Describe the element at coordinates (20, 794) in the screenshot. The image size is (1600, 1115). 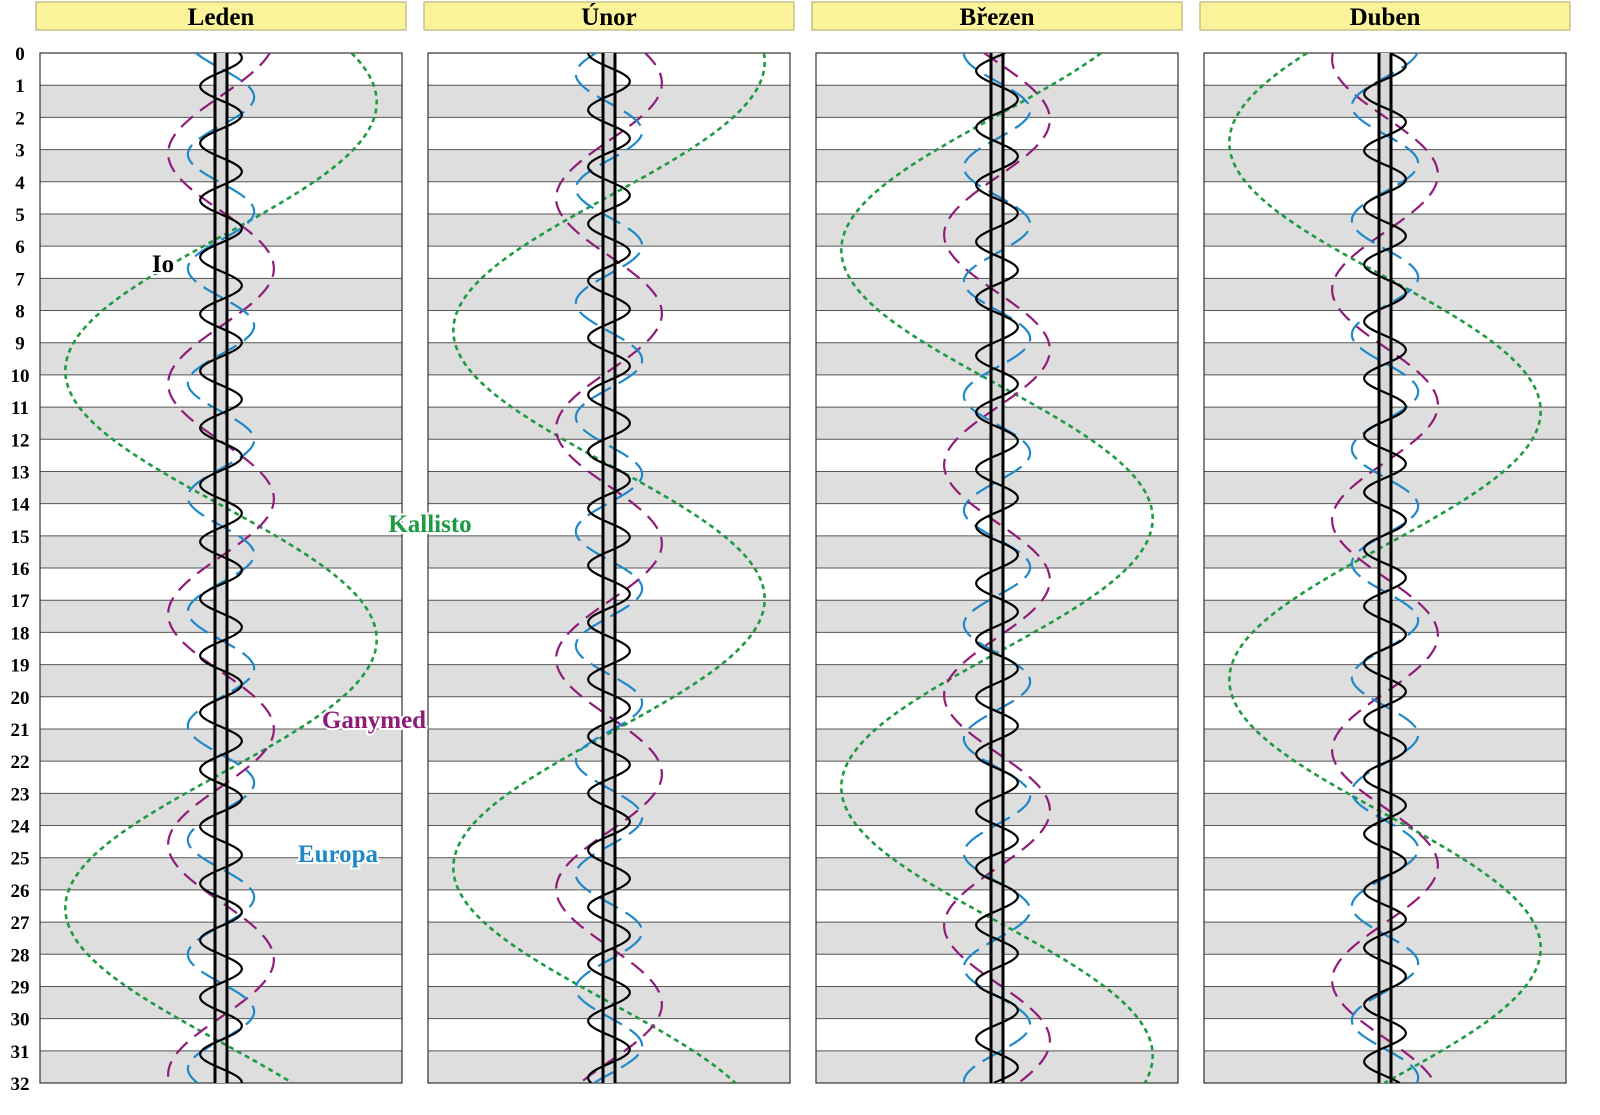
I see `day-tick-label: 23` at that location.